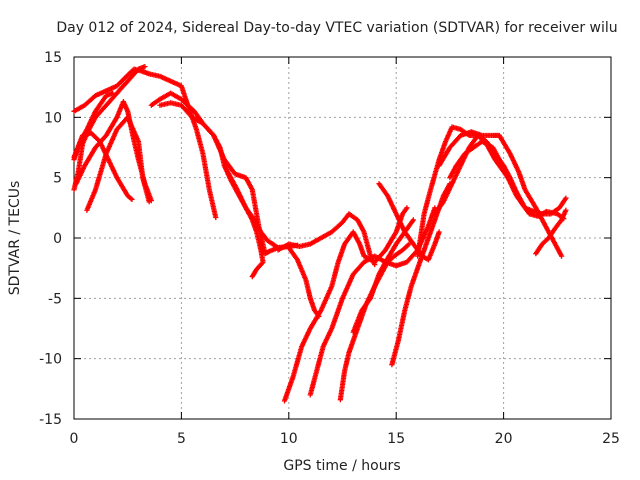 The width and height of the screenshot is (640, 480). I want to click on y-tick-label: -15, so click(50, 420).